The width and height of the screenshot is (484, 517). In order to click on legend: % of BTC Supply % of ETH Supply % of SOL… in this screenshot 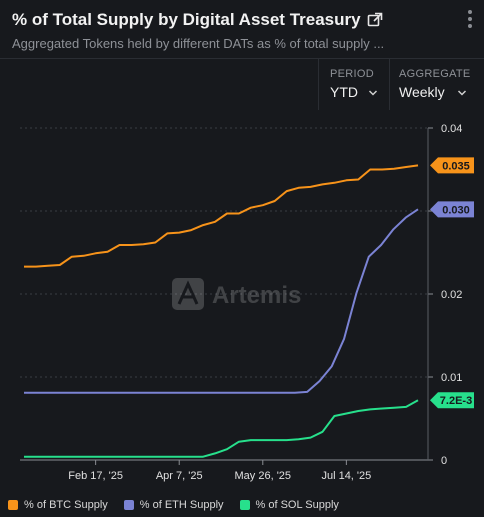, I will do `click(181, 505)`.